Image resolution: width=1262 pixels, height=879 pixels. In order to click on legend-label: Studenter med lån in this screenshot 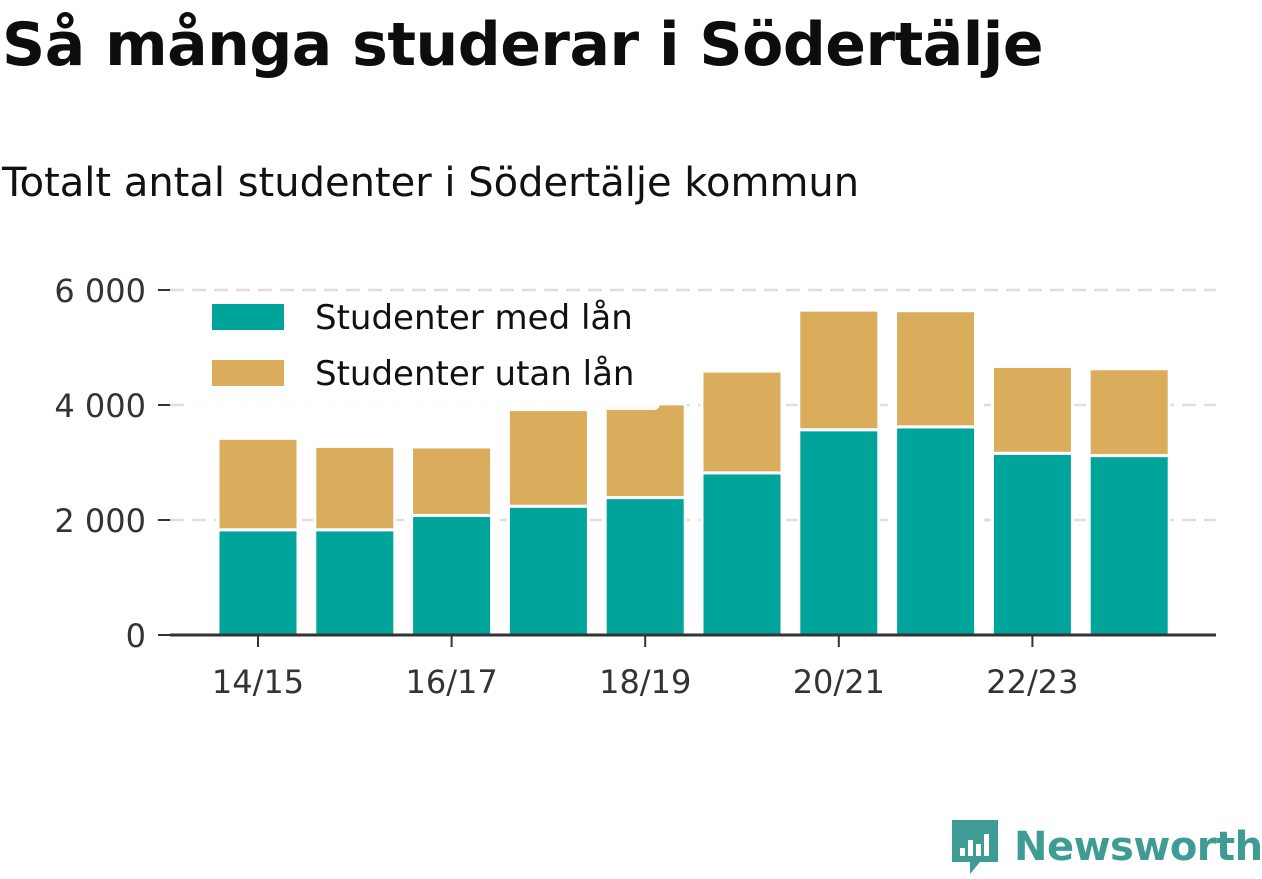, I will do `click(474, 318)`.